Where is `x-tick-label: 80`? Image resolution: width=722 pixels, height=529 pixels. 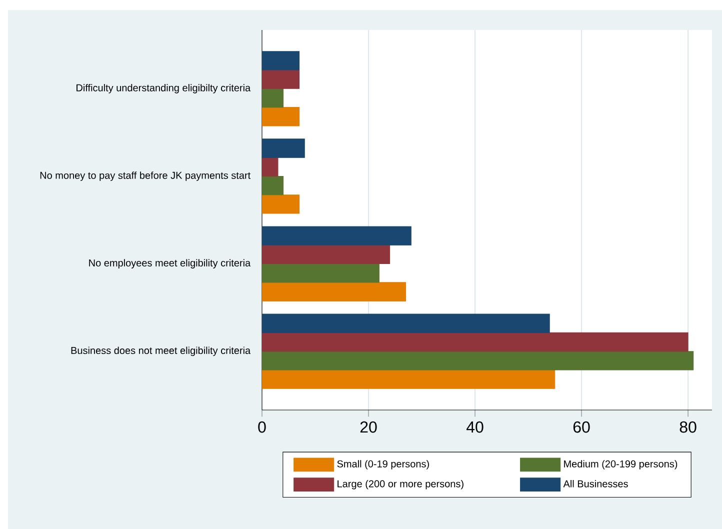 x-tick-label: 80 is located at coordinates (688, 427).